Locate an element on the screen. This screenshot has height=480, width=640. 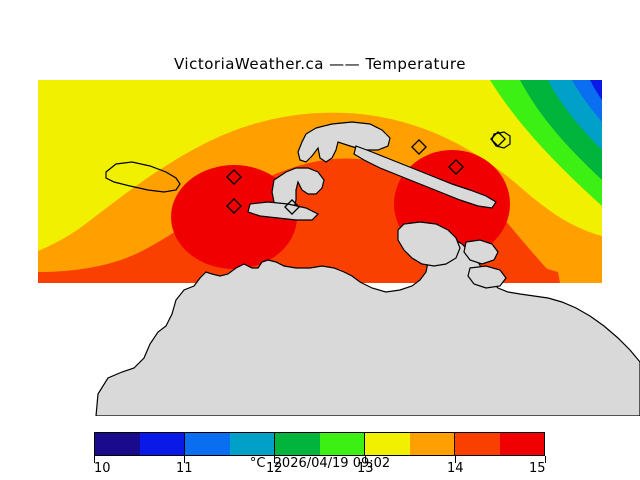
colorbar-tick-label: 10 is located at coordinates (102, 468).